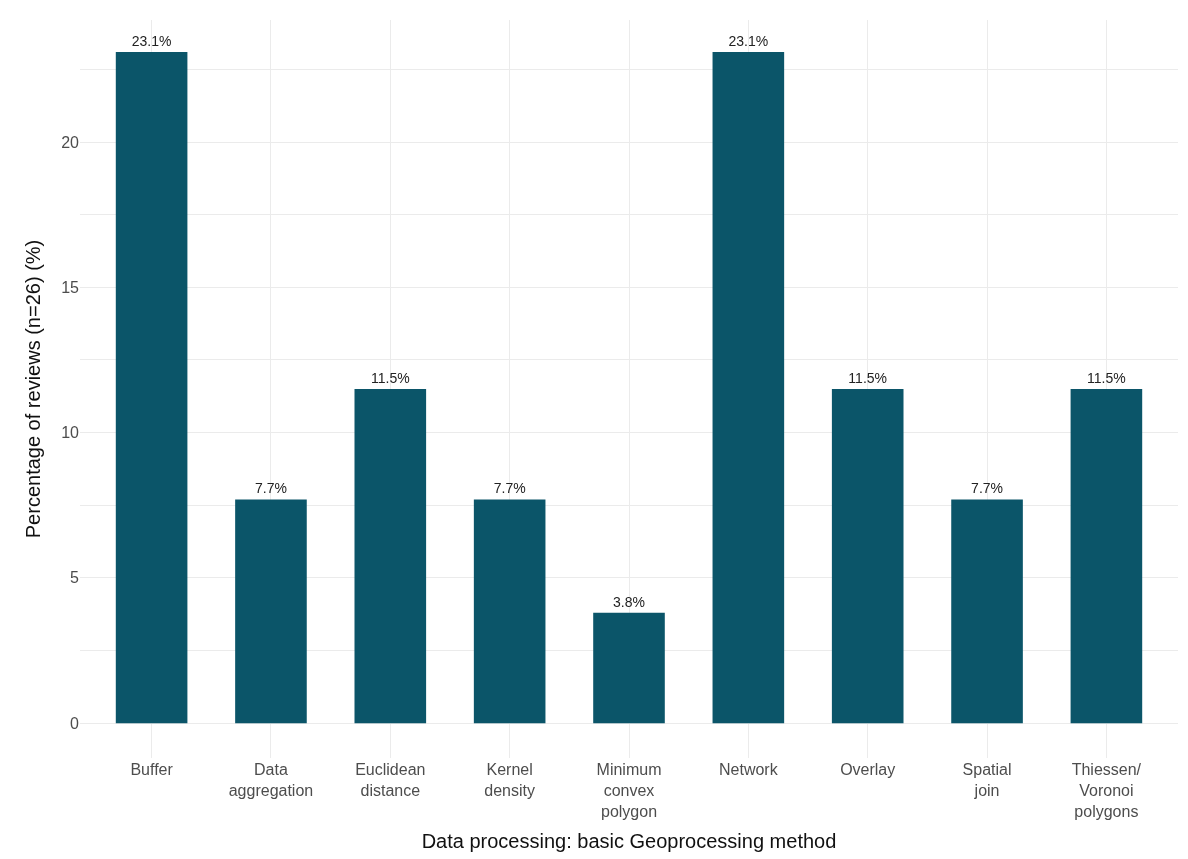 This screenshot has height=859, width=1188. I want to click on x-tick-label: Euclidean distance, so click(390, 780).